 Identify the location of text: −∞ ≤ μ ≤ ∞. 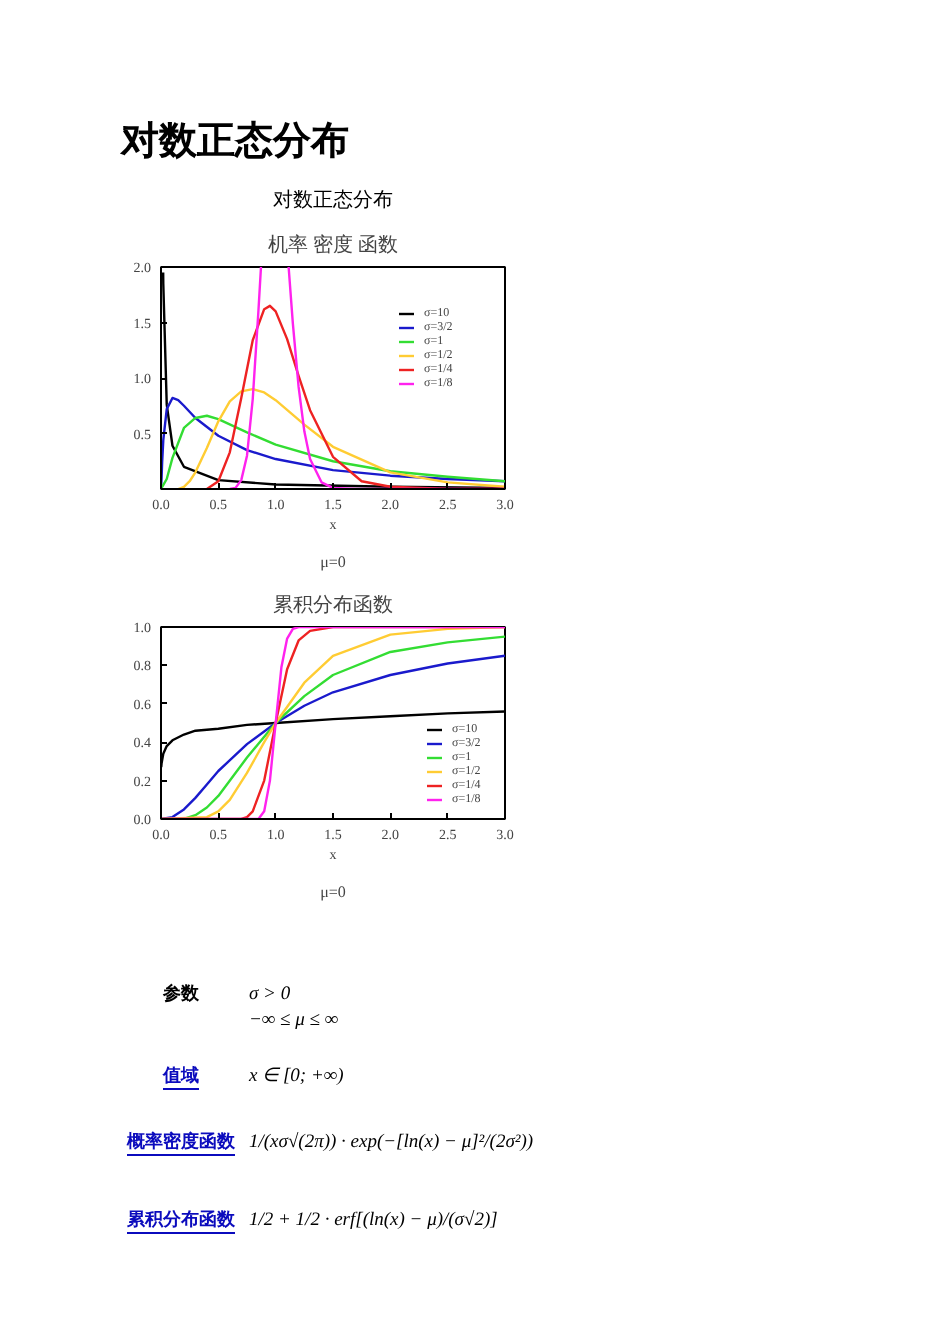
(294, 1021).